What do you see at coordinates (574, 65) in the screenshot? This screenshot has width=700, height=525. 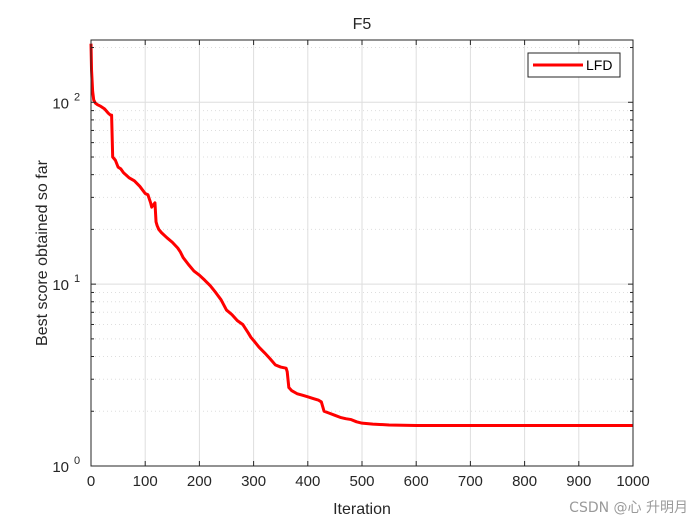 I see `legend: LFD` at bounding box center [574, 65].